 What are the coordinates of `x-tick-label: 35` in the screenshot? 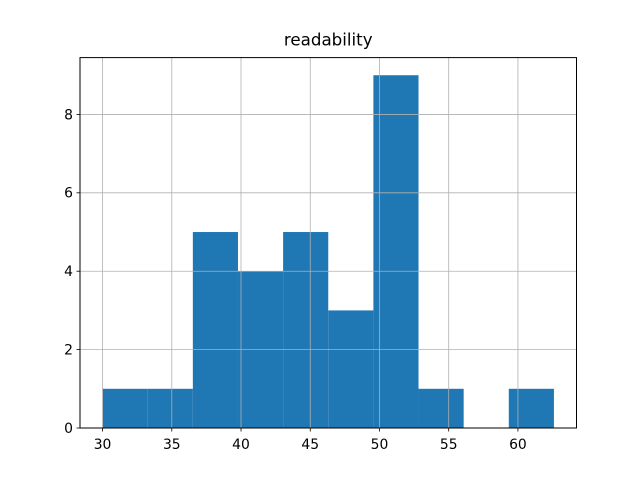 It's located at (172, 445).